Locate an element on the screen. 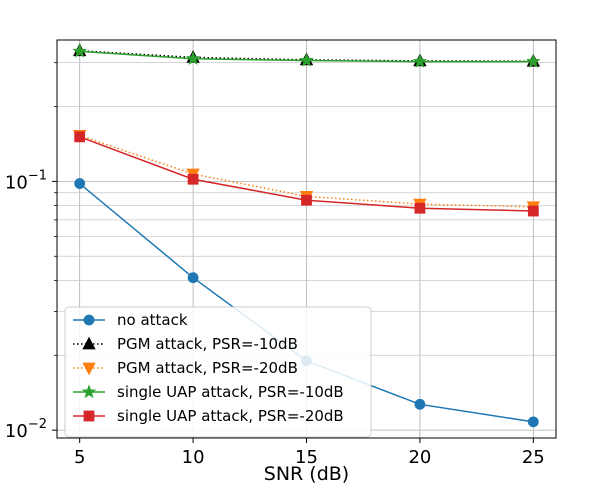 The height and width of the screenshot is (504, 598). legend-entry: single UAP attack, PSR=-20dB is located at coordinates (208, 416).